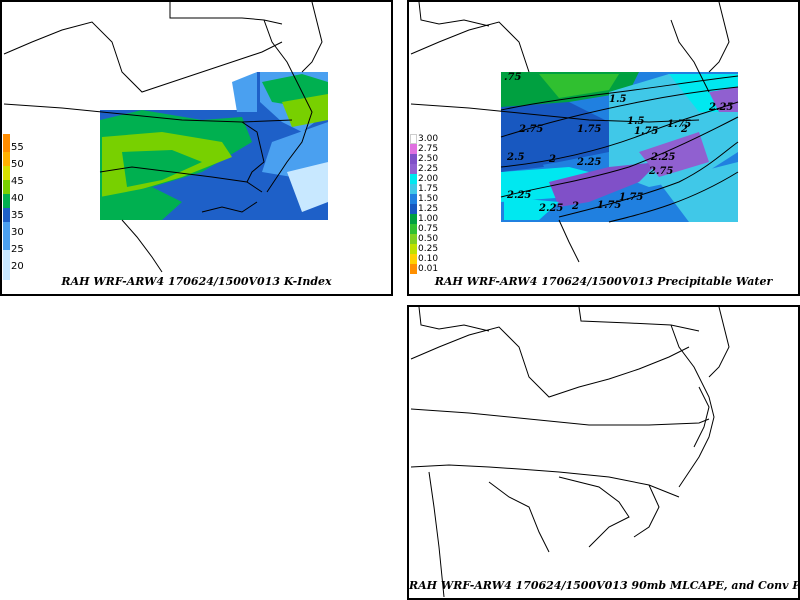  What do you see at coordinates (214, 146) in the screenshot?
I see `kindex-field` at bounding box center [214, 146].